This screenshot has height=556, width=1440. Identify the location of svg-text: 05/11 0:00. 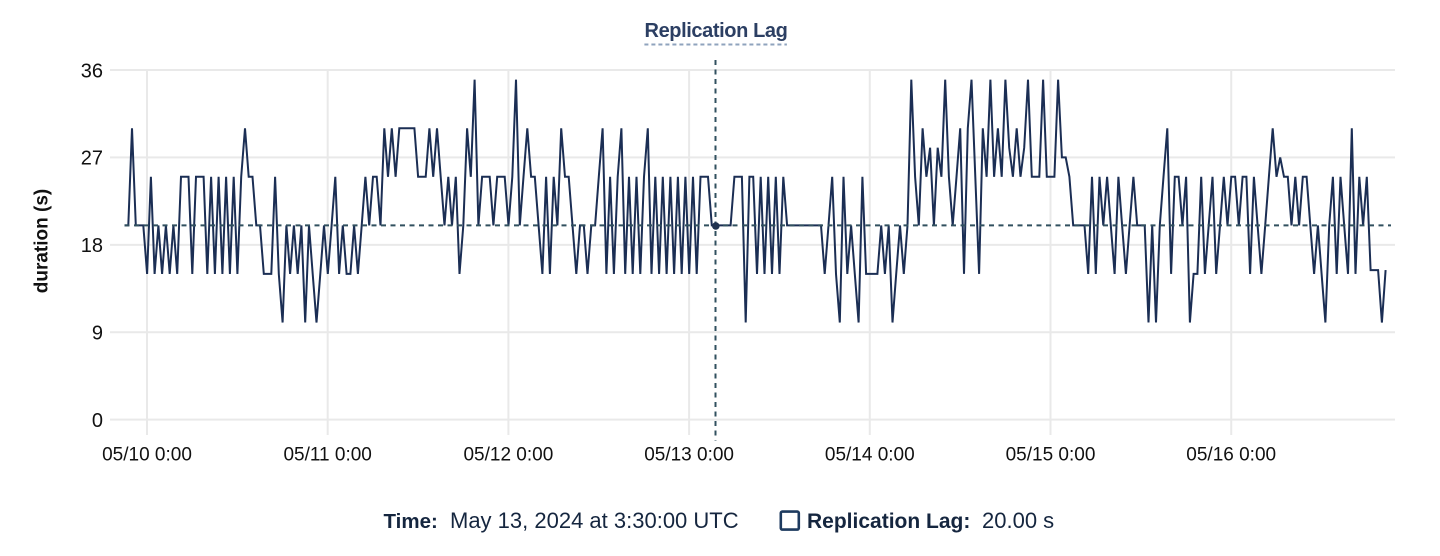
(327, 455).